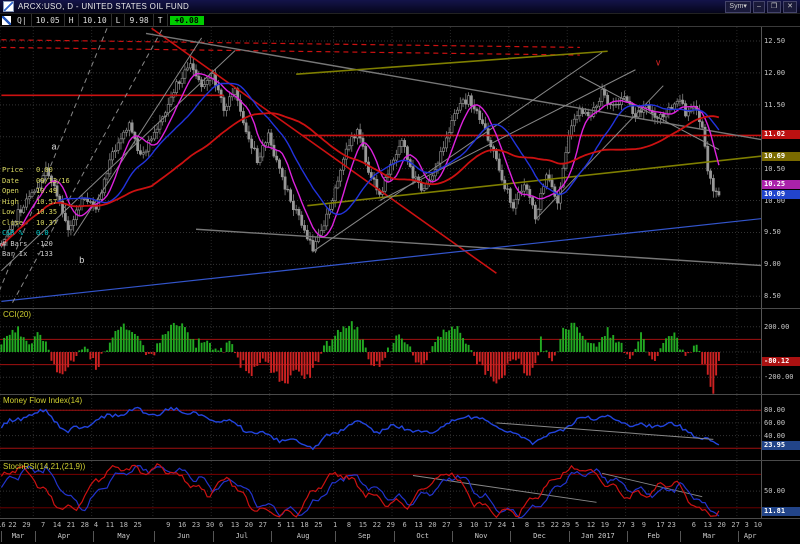 The height and width of the screenshot is (544, 800). I want to click on y-axis-tick: 80.00, so click(775, 410).